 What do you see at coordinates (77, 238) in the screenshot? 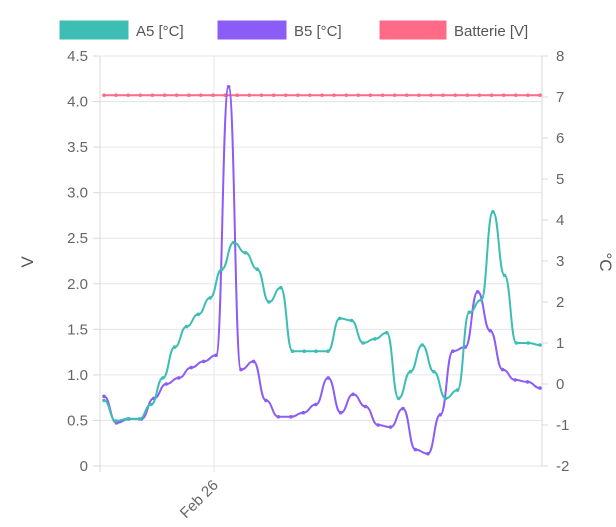
I see `left-tick-label: 2.5` at bounding box center [77, 238].